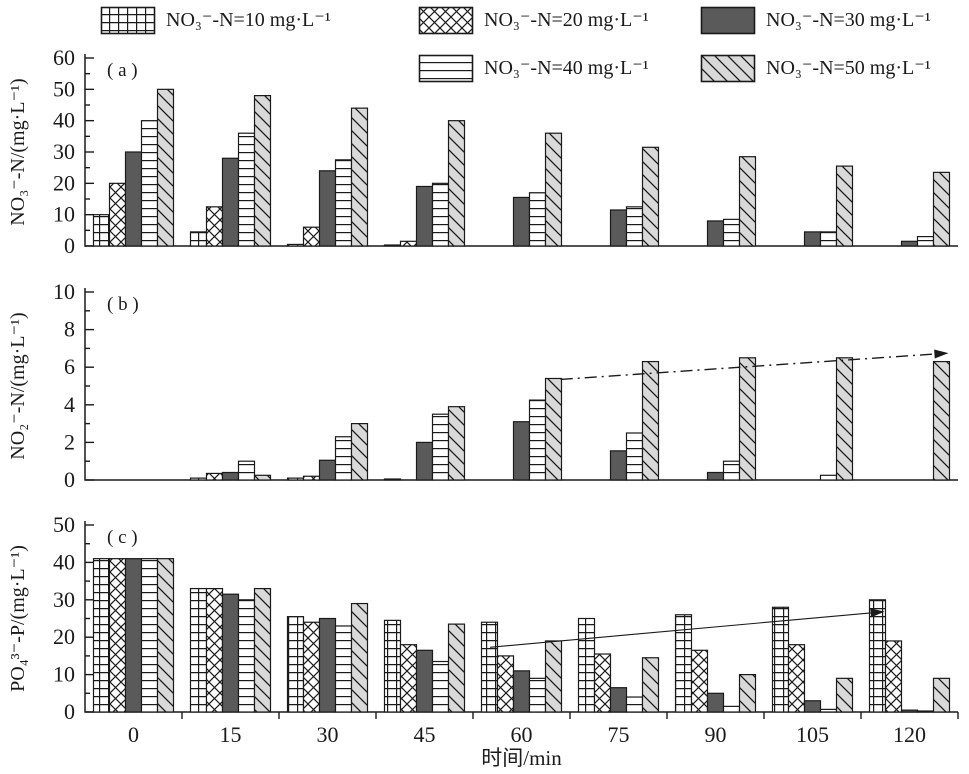  Describe the element at coordinates (64, 120) in the screenshot. I see `y-tick-label: 40` at that location.